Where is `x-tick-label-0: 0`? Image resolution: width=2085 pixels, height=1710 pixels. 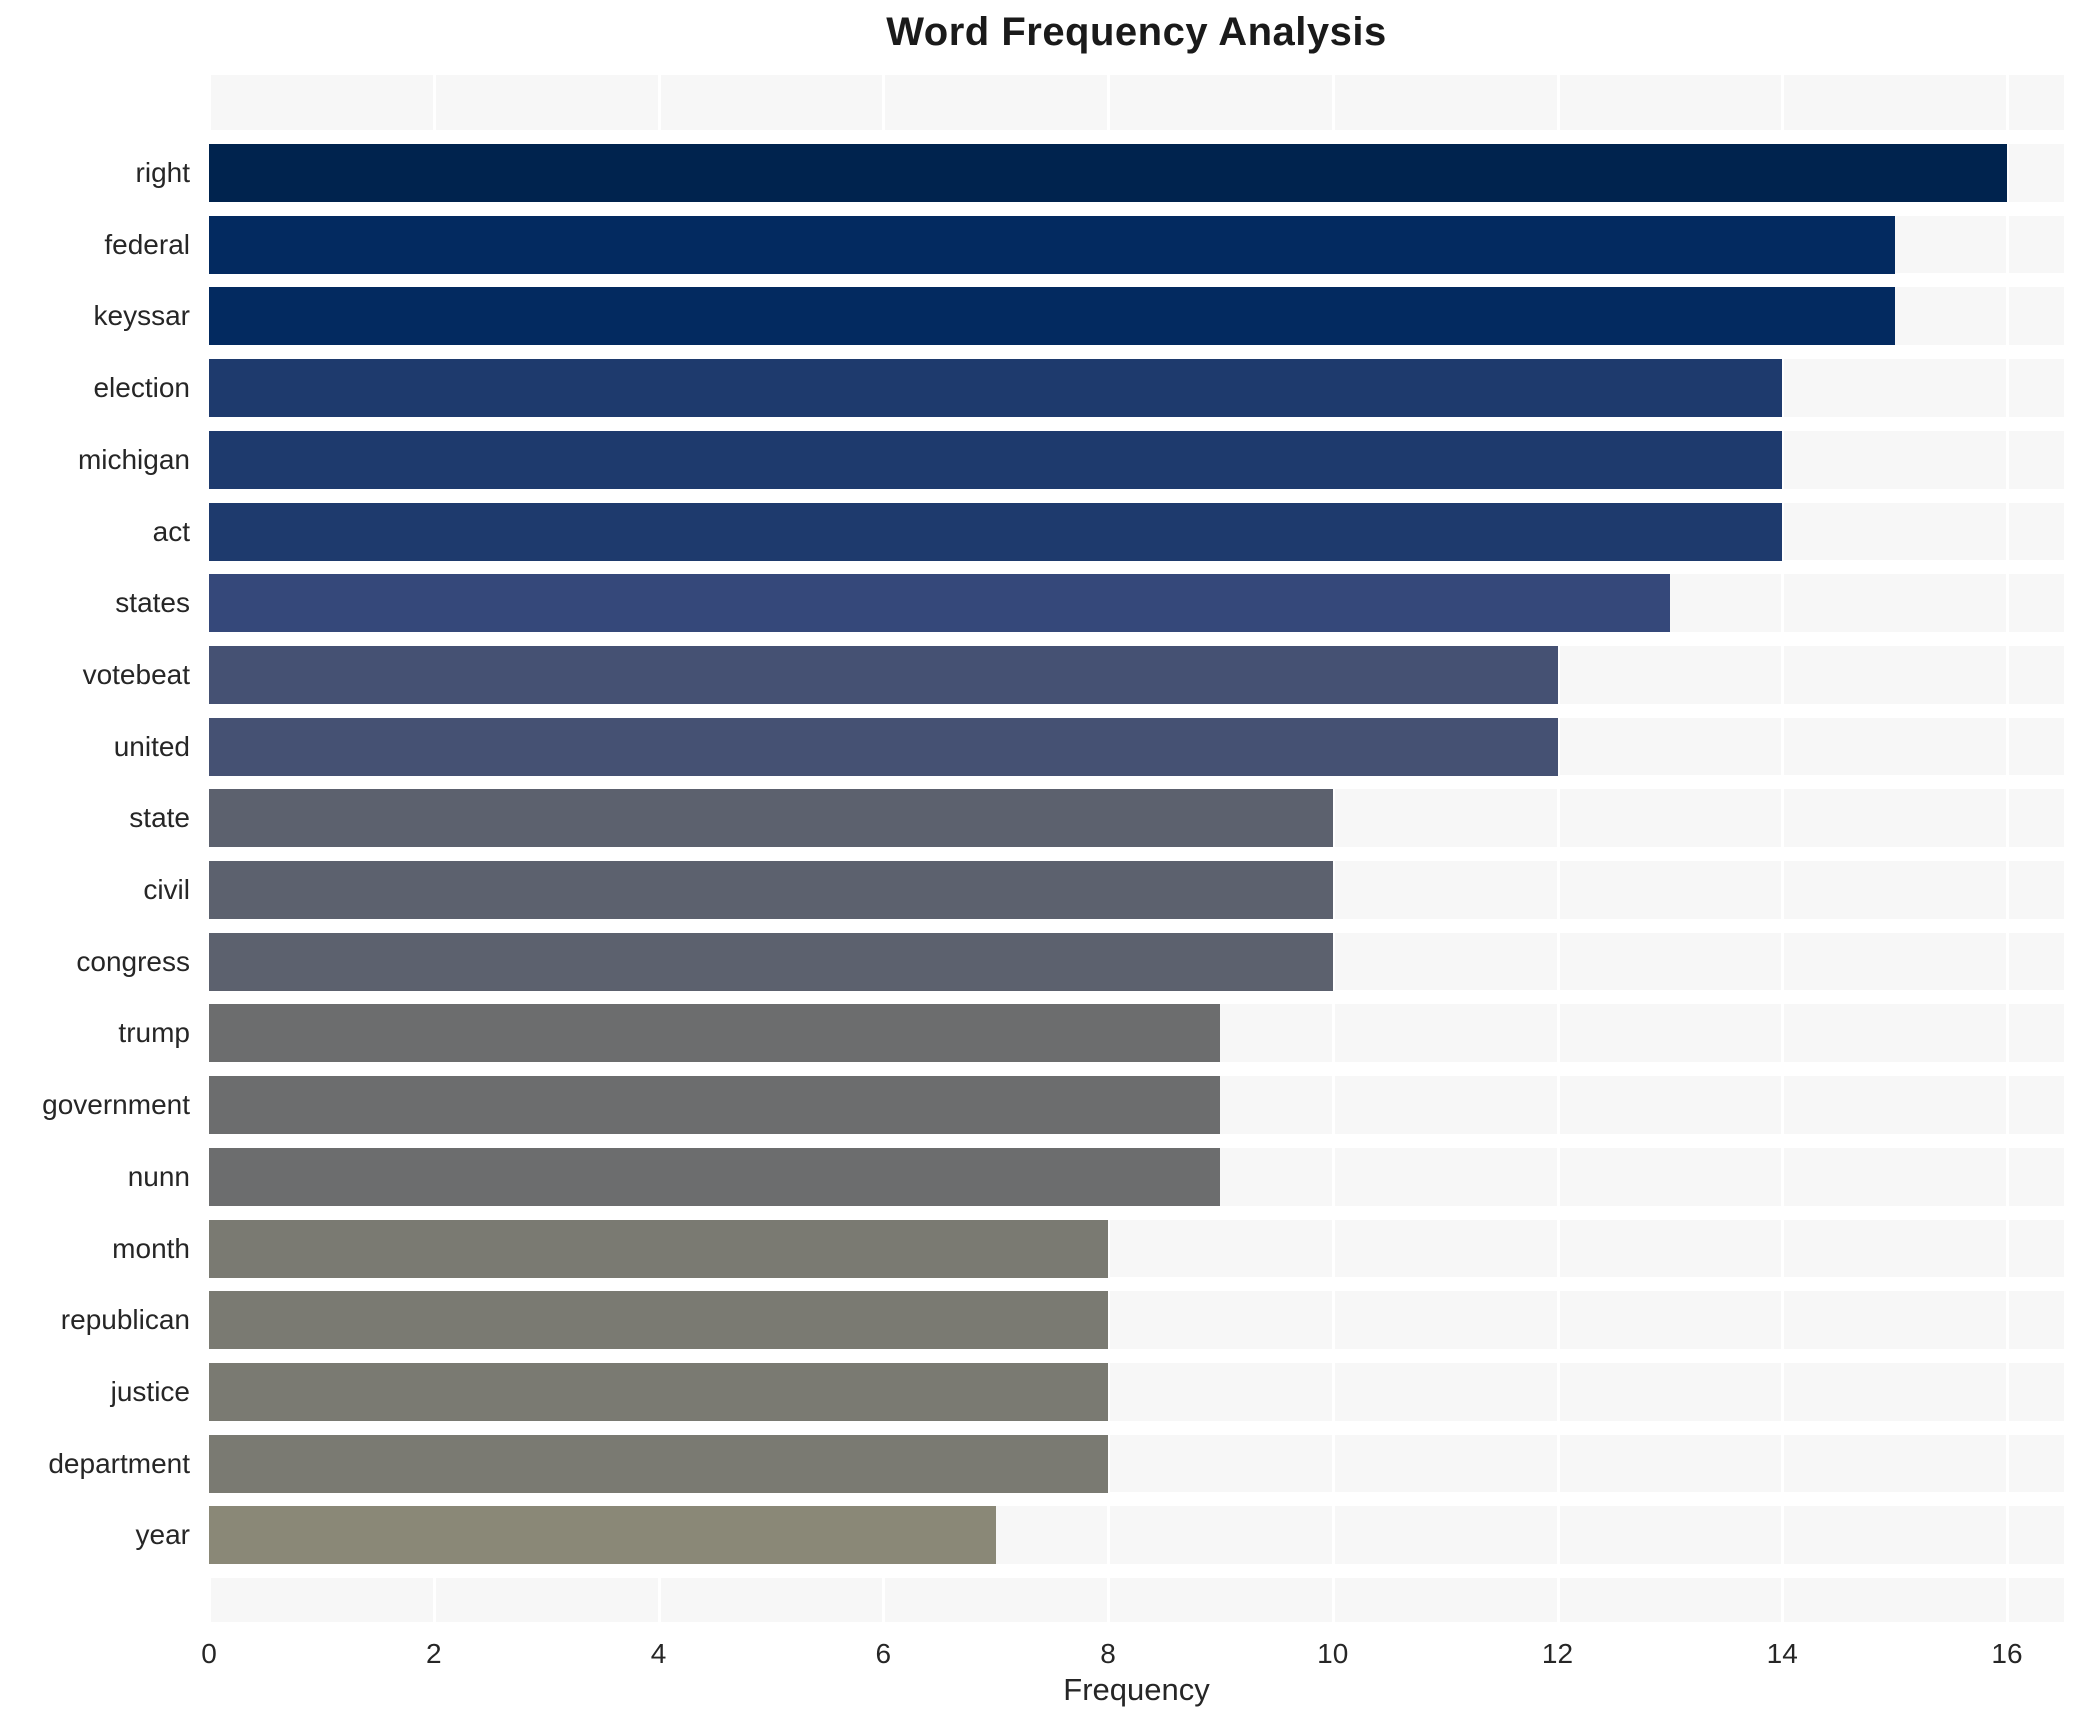
x-tick-label-0: 0 is located at coordinates (209, 1653).